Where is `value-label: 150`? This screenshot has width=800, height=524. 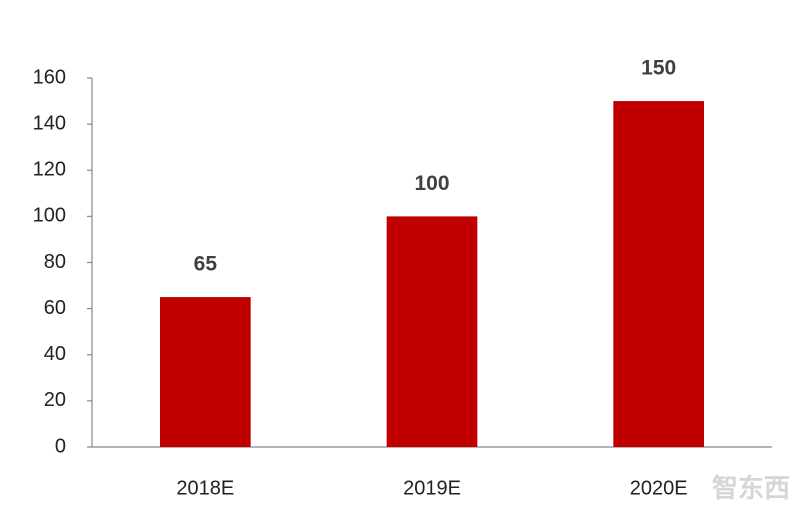
value-label: 150 is located at coordinates (658, 68).